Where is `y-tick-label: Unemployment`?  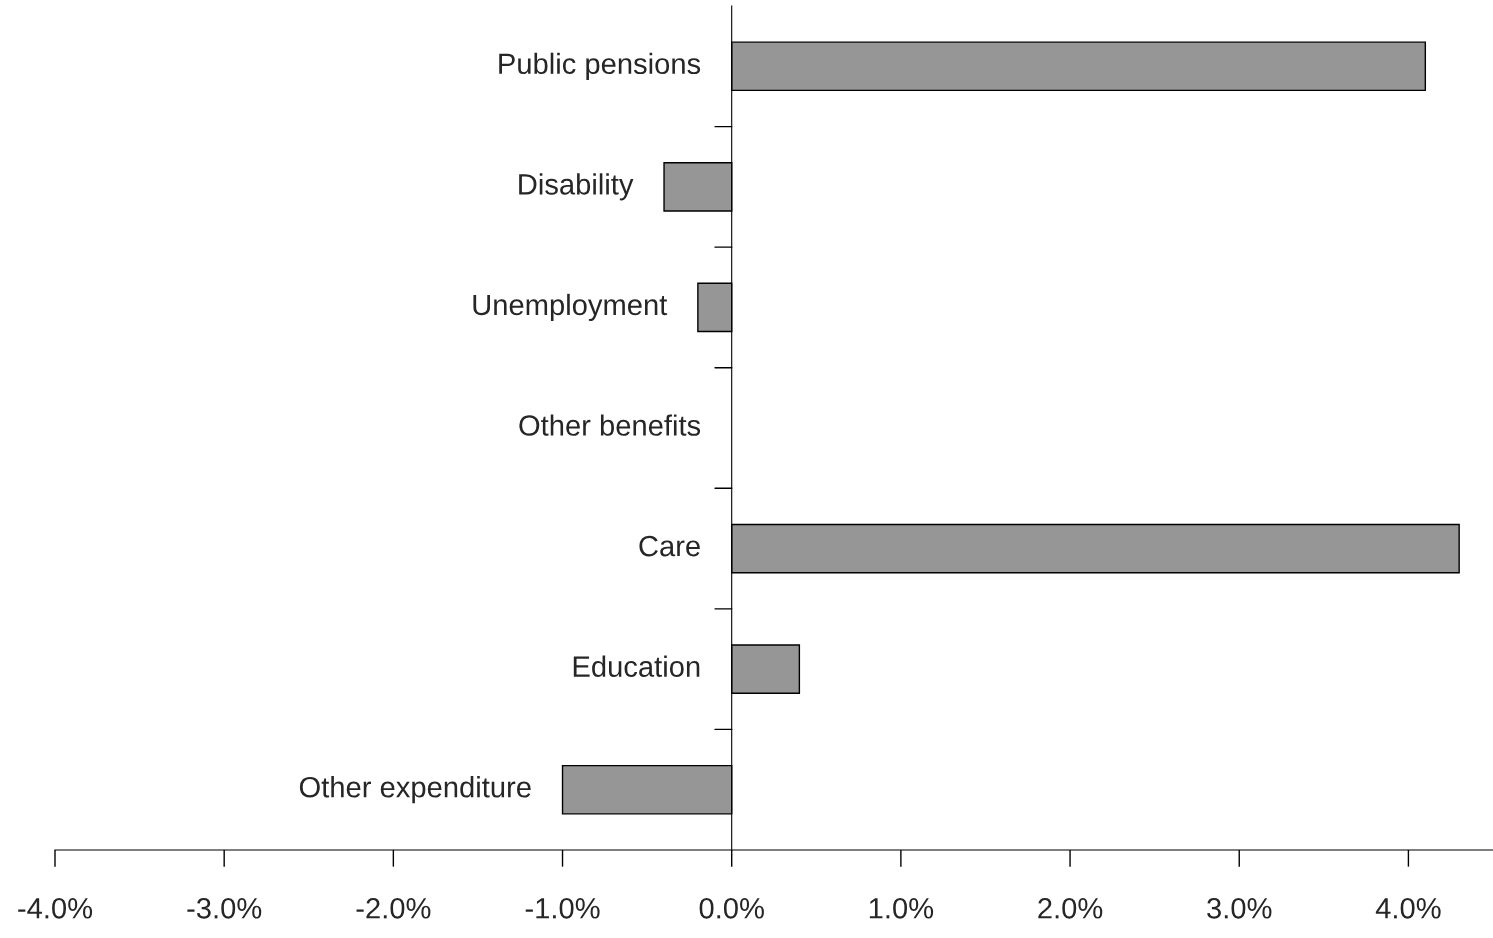 y-tick-label: Unemployment is located at coordinates (570, 307).